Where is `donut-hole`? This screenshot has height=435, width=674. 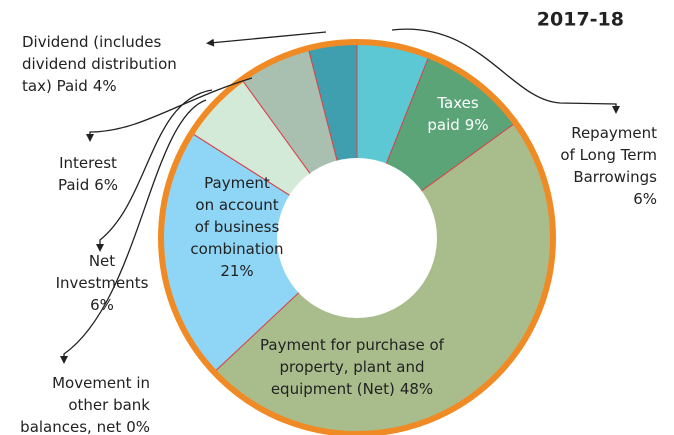
donut-hole is located at coordinates (357, 238).